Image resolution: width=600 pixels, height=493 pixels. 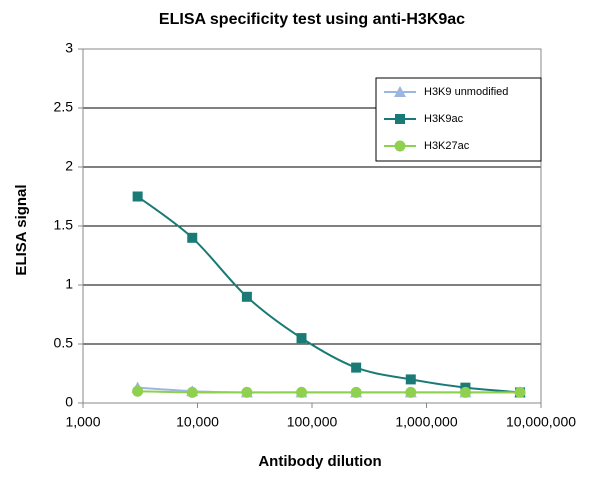 I want to click on x-axis-label: Antibody dilution, so click(x=319, y=461).